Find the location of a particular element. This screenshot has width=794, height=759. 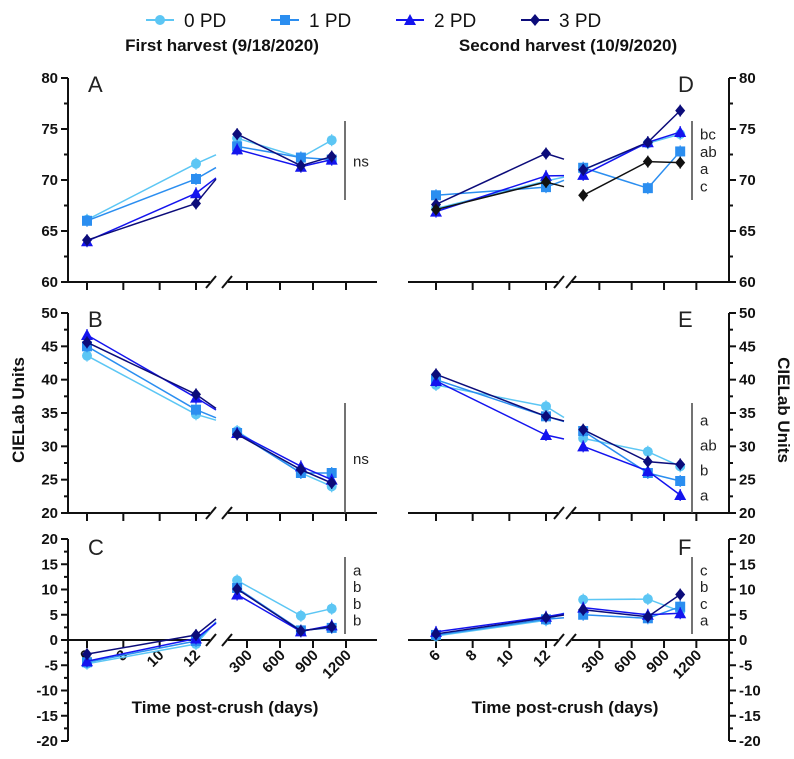

panel-letter: B is located at coordinates (95, 319).